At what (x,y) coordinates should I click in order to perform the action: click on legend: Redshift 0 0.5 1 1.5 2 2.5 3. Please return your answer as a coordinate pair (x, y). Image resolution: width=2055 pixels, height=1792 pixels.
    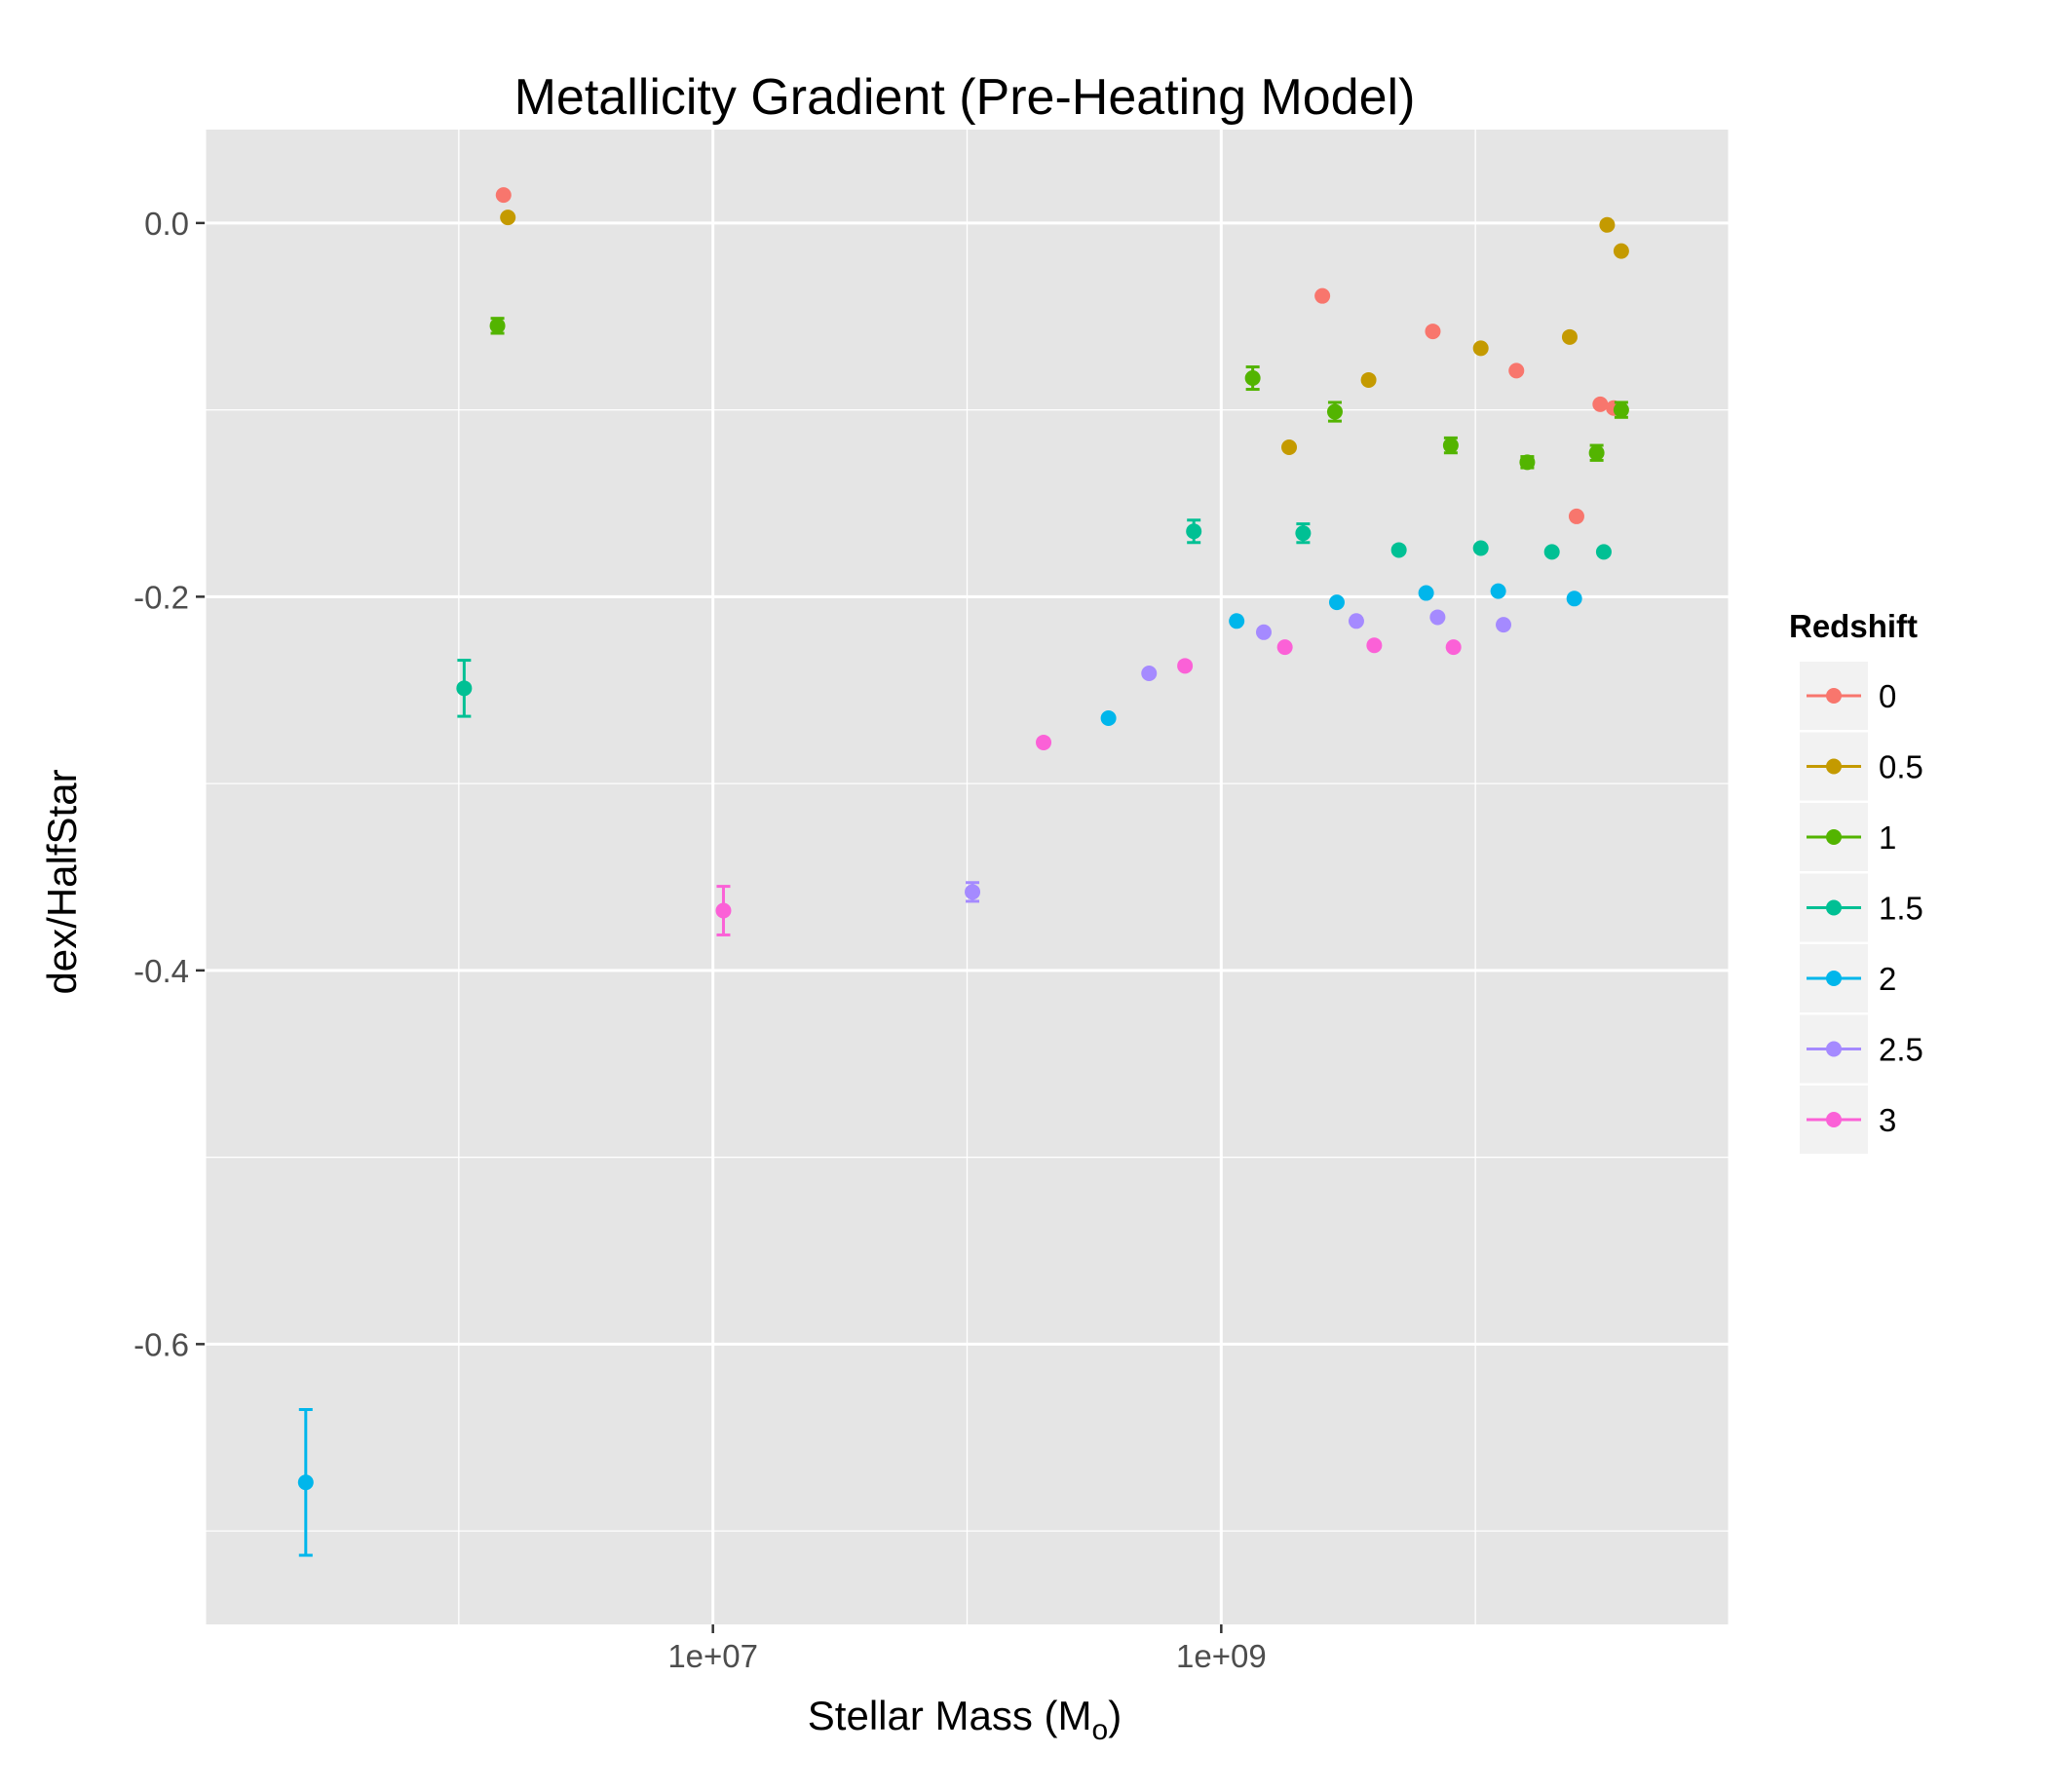
    Looking at the image, I should click on (1856, 881).